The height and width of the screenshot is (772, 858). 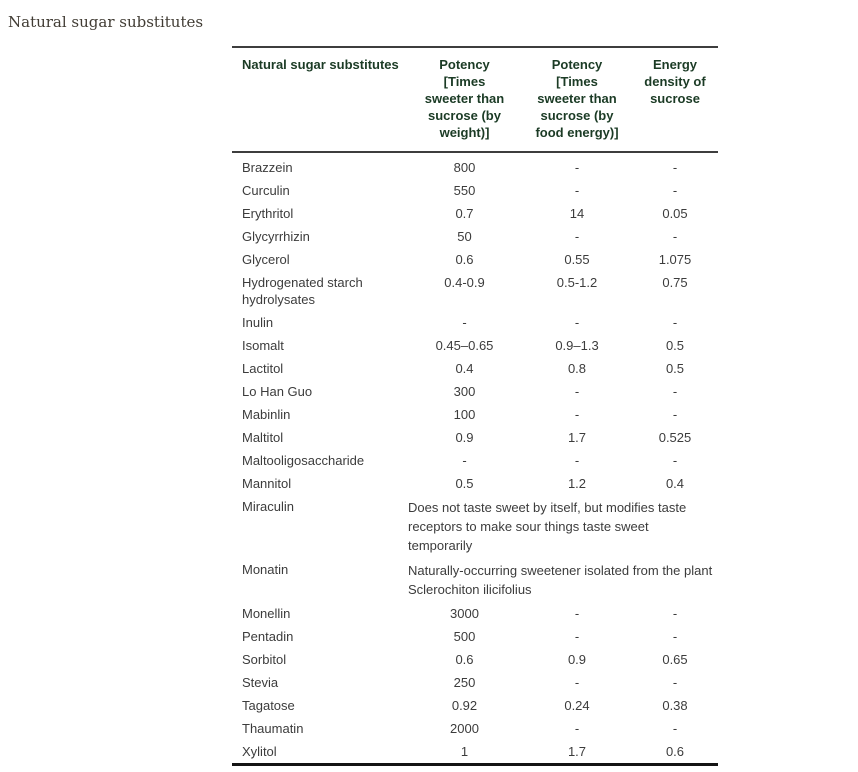 What do you see at coordinates (259, 751) in the screenshot?
I see `substitute-name: Xylitol` at bounding box center [259, 751].